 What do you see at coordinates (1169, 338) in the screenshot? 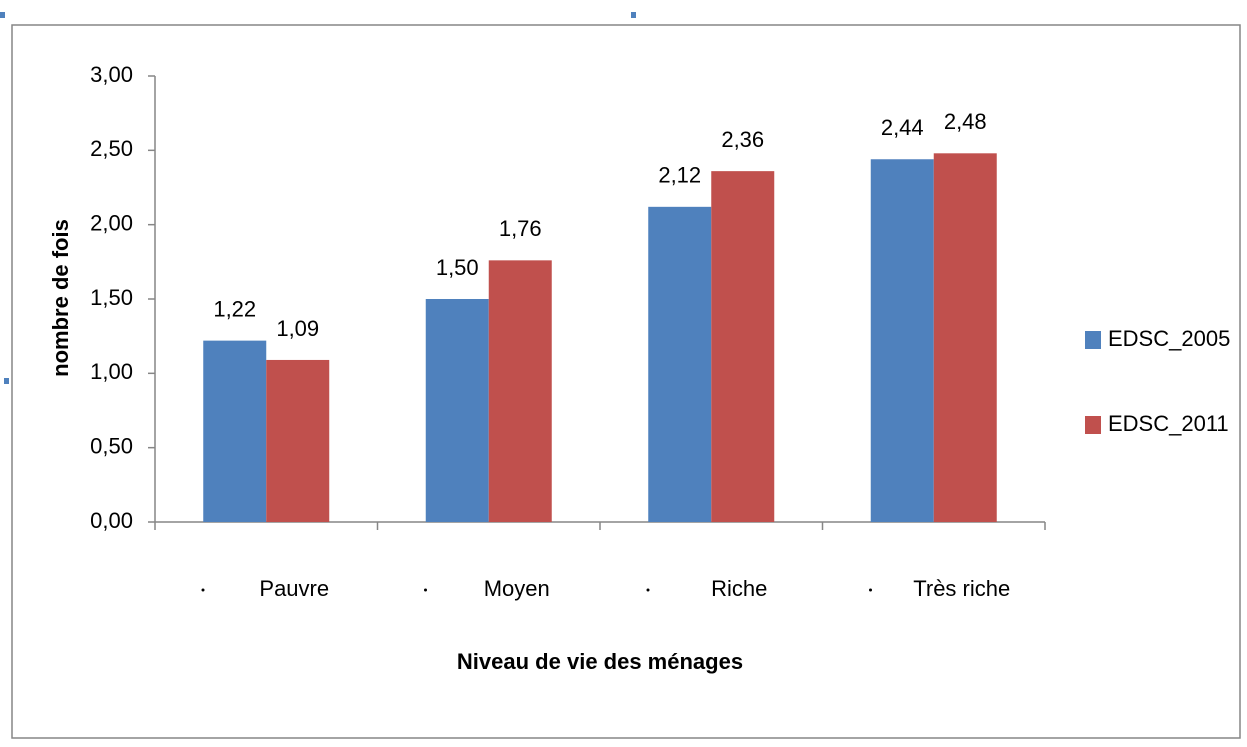
I see `legend-label: EDSC_2005` at bounding box center [1169, 338].